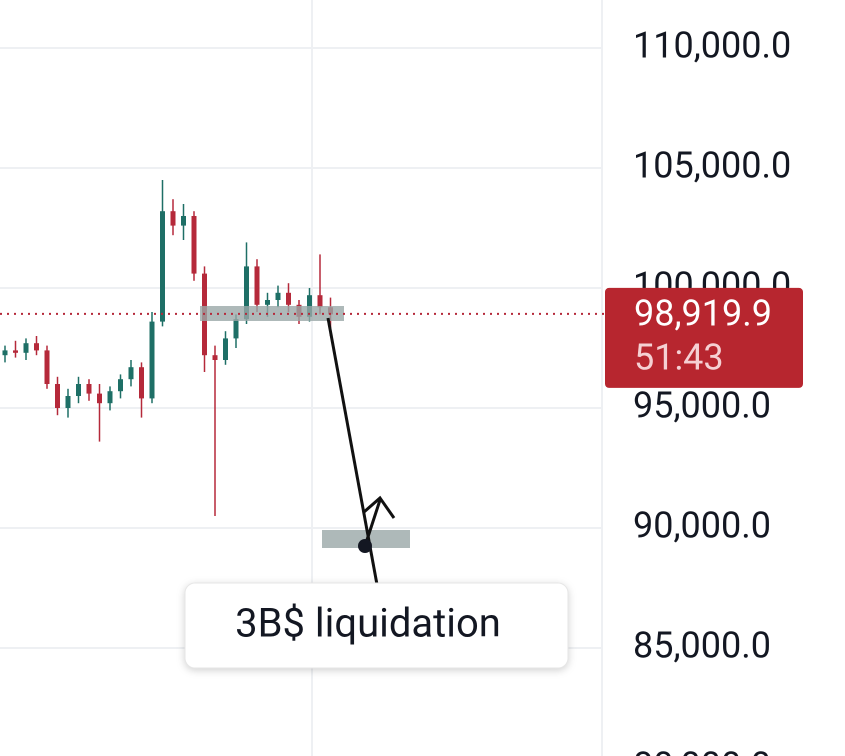 The width and height of the screenshot is (845, 756). Describe the element at coordinates (401, 337) in the screenshot. I see `current-price: 98,919.951:43` at that location.